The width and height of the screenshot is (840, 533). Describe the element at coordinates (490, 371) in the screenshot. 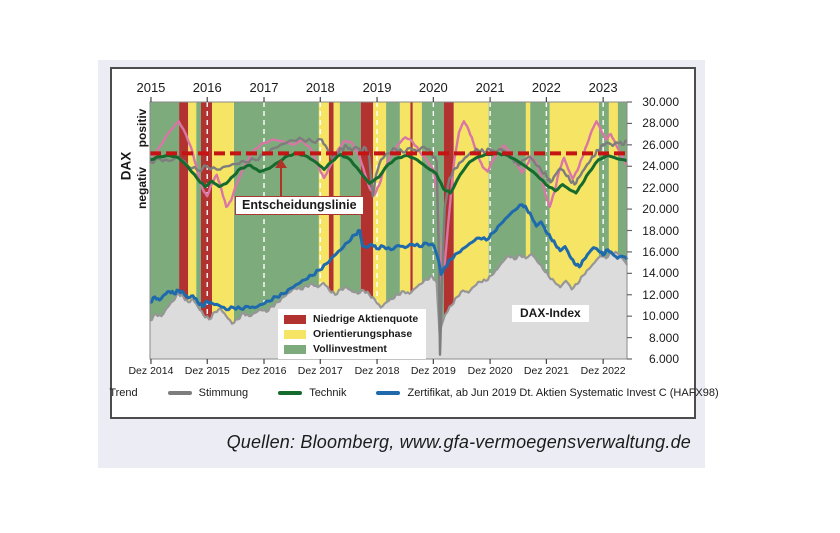

I see `x-axis-month-label: Dez 2020` at that location.